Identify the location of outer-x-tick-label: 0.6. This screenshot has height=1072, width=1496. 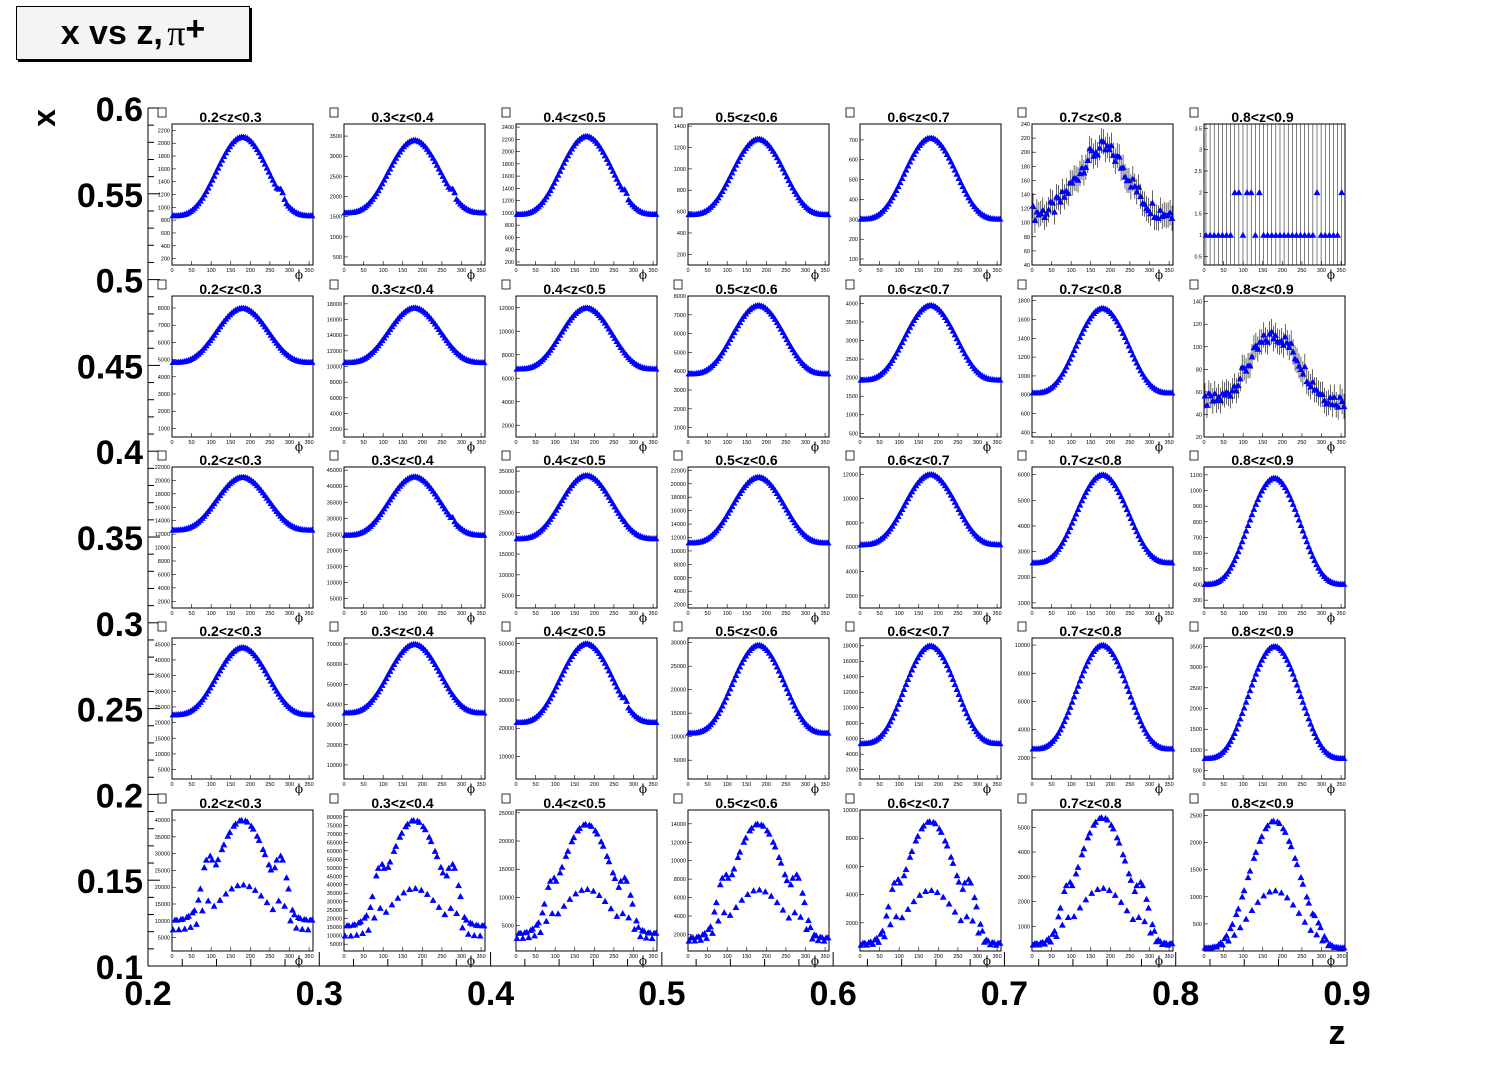
(833, 994).